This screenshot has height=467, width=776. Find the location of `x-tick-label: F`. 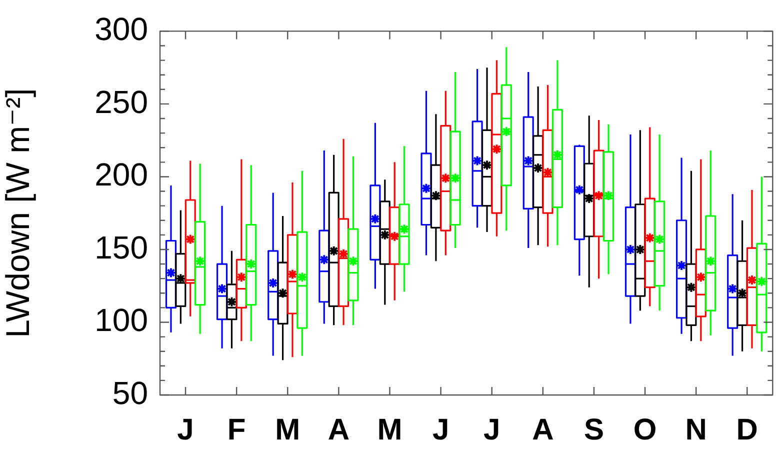

x-tick-label: F is located at coordinates (236, 429).